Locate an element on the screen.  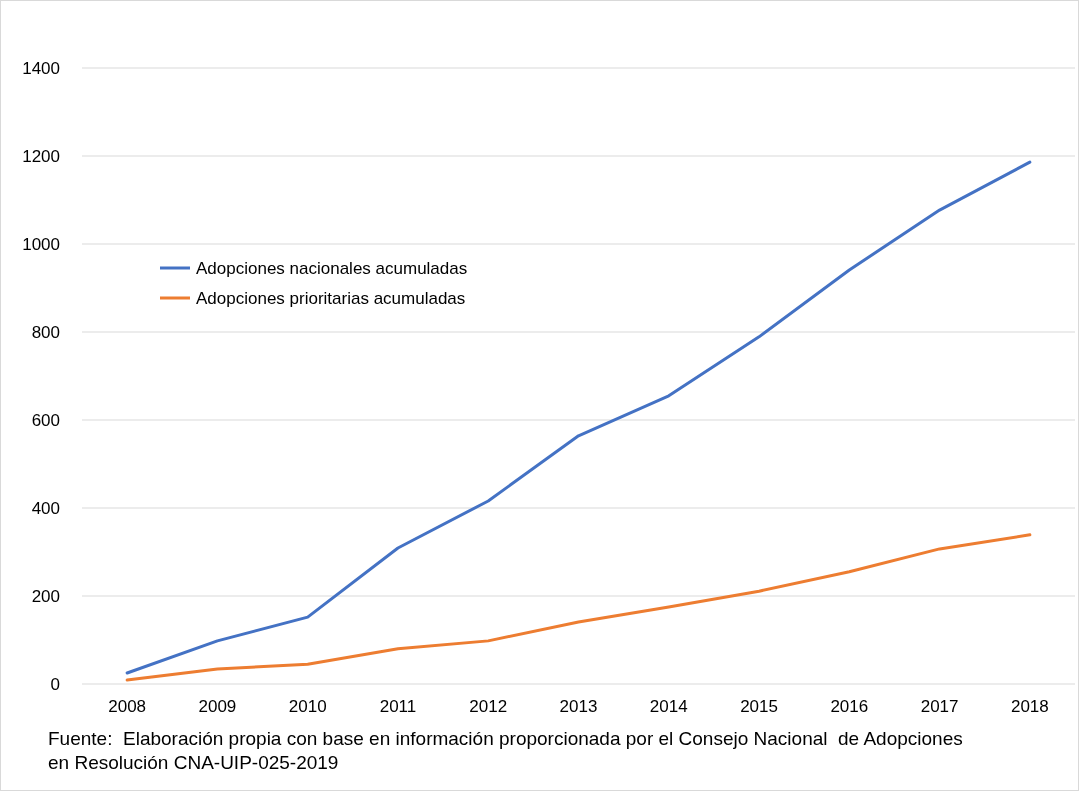
y-tick-label: 400 is located at coordinates (45, 508).